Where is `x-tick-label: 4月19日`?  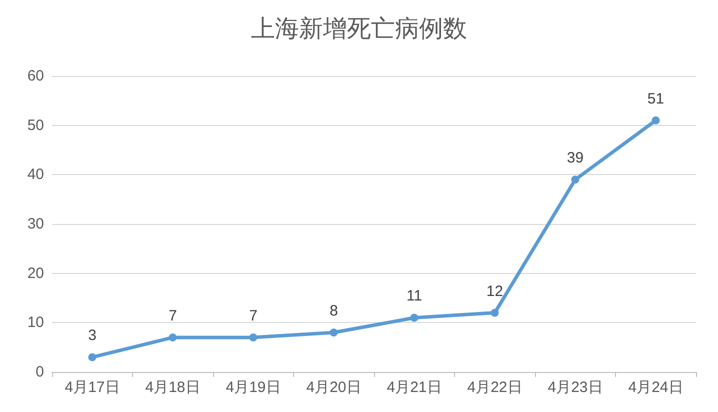
x-tick-label: 4月19日 is located at coordinates (253, 387).